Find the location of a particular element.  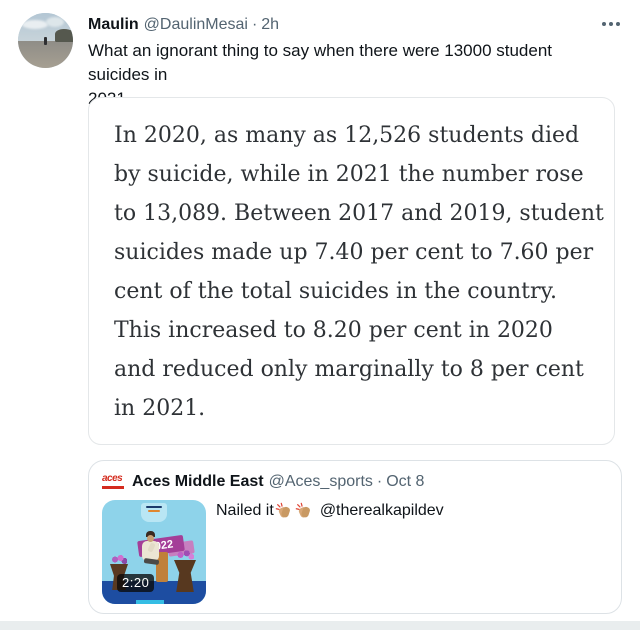

stage-flowers-right is located at coordinates (185, 555).